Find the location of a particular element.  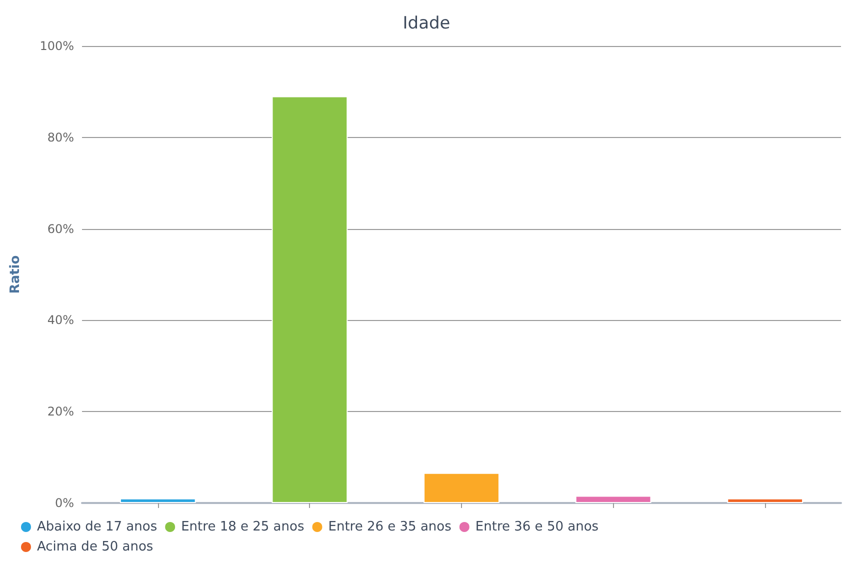

y-tick-label: 40% is located at coordinates (60, 320).